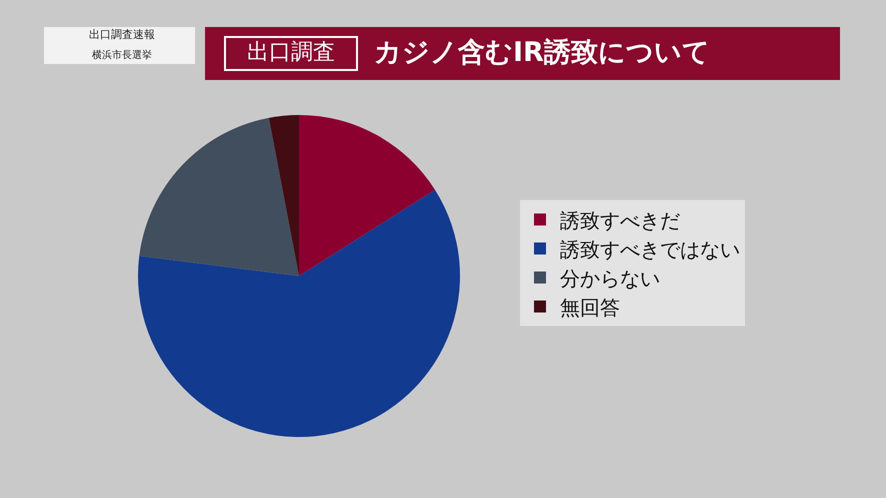 The image size is (886, 498). What do you see at coordinates (122, 34) in the screenshot?
I see `text: 出口調査速報` at bounding box center [122, 34].